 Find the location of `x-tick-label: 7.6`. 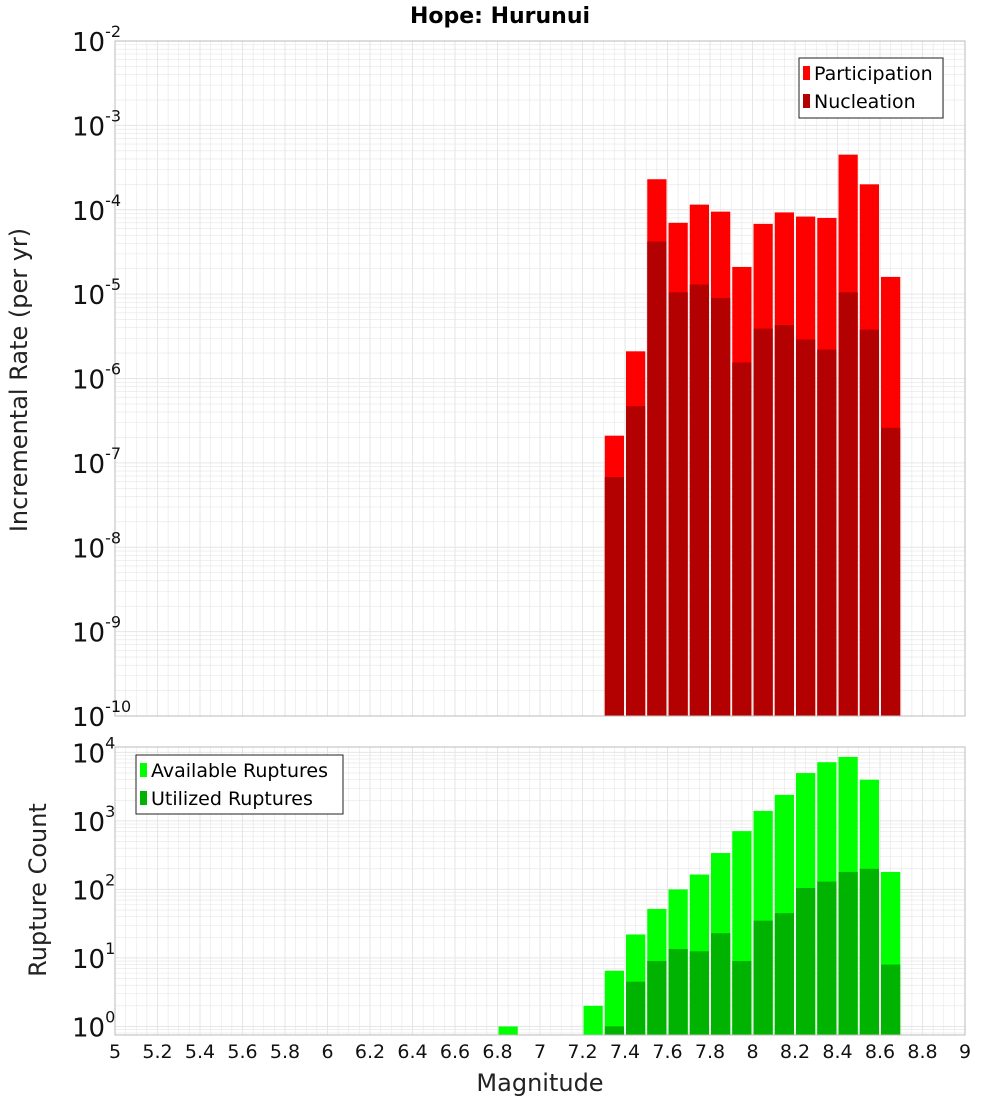

x-tick-label: 7.6 is located at coordinates (667, 1052).